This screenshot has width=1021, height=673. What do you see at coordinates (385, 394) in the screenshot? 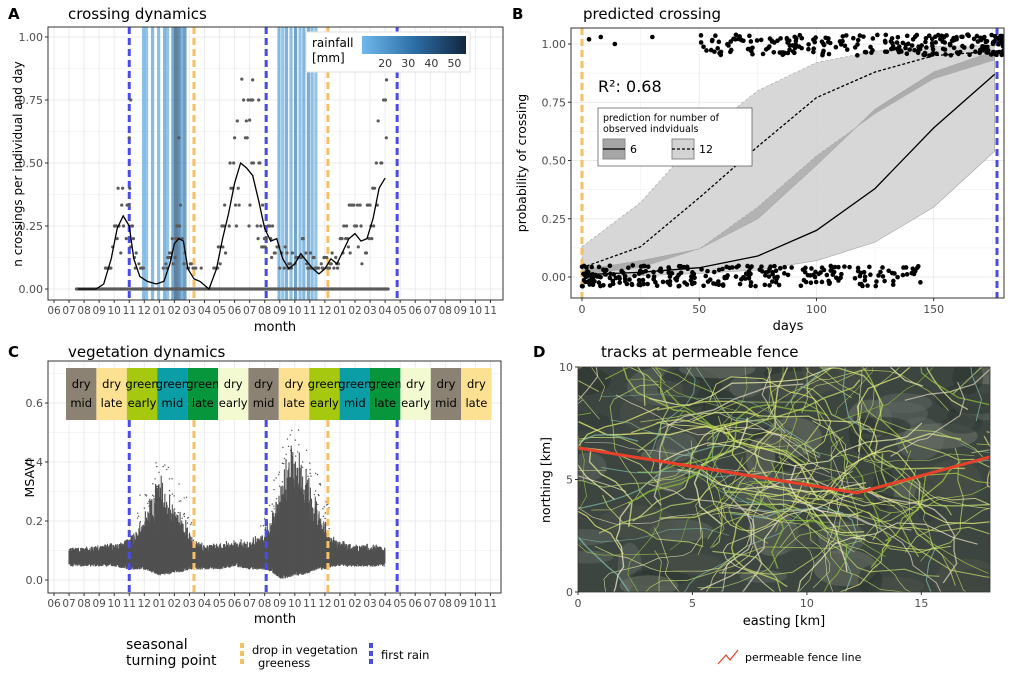
I see `season-cell: green late` at bounding box center [385, 394].